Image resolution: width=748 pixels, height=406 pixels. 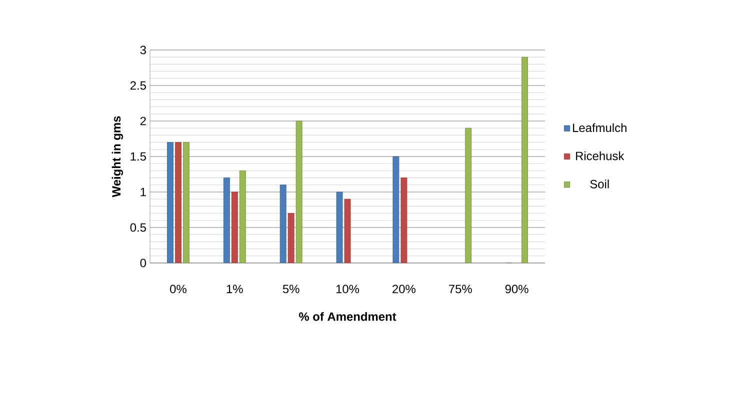 I want to click on x-tick-label: 1%, so click(x=234, y=289).